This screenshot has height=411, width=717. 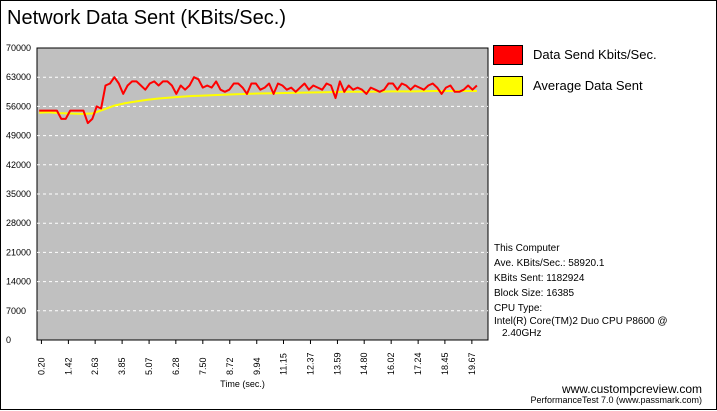 I want to click on x-tick-label: 19.67, so click(x=472, y=363).